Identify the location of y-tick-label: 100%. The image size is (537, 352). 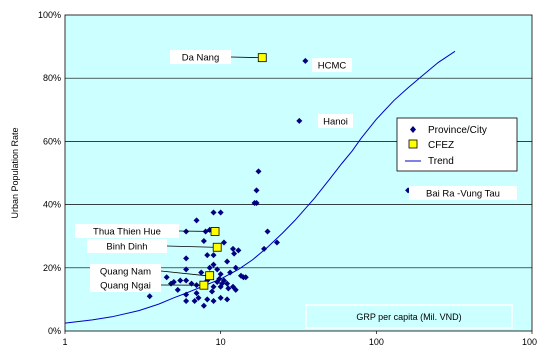
(49, 15).